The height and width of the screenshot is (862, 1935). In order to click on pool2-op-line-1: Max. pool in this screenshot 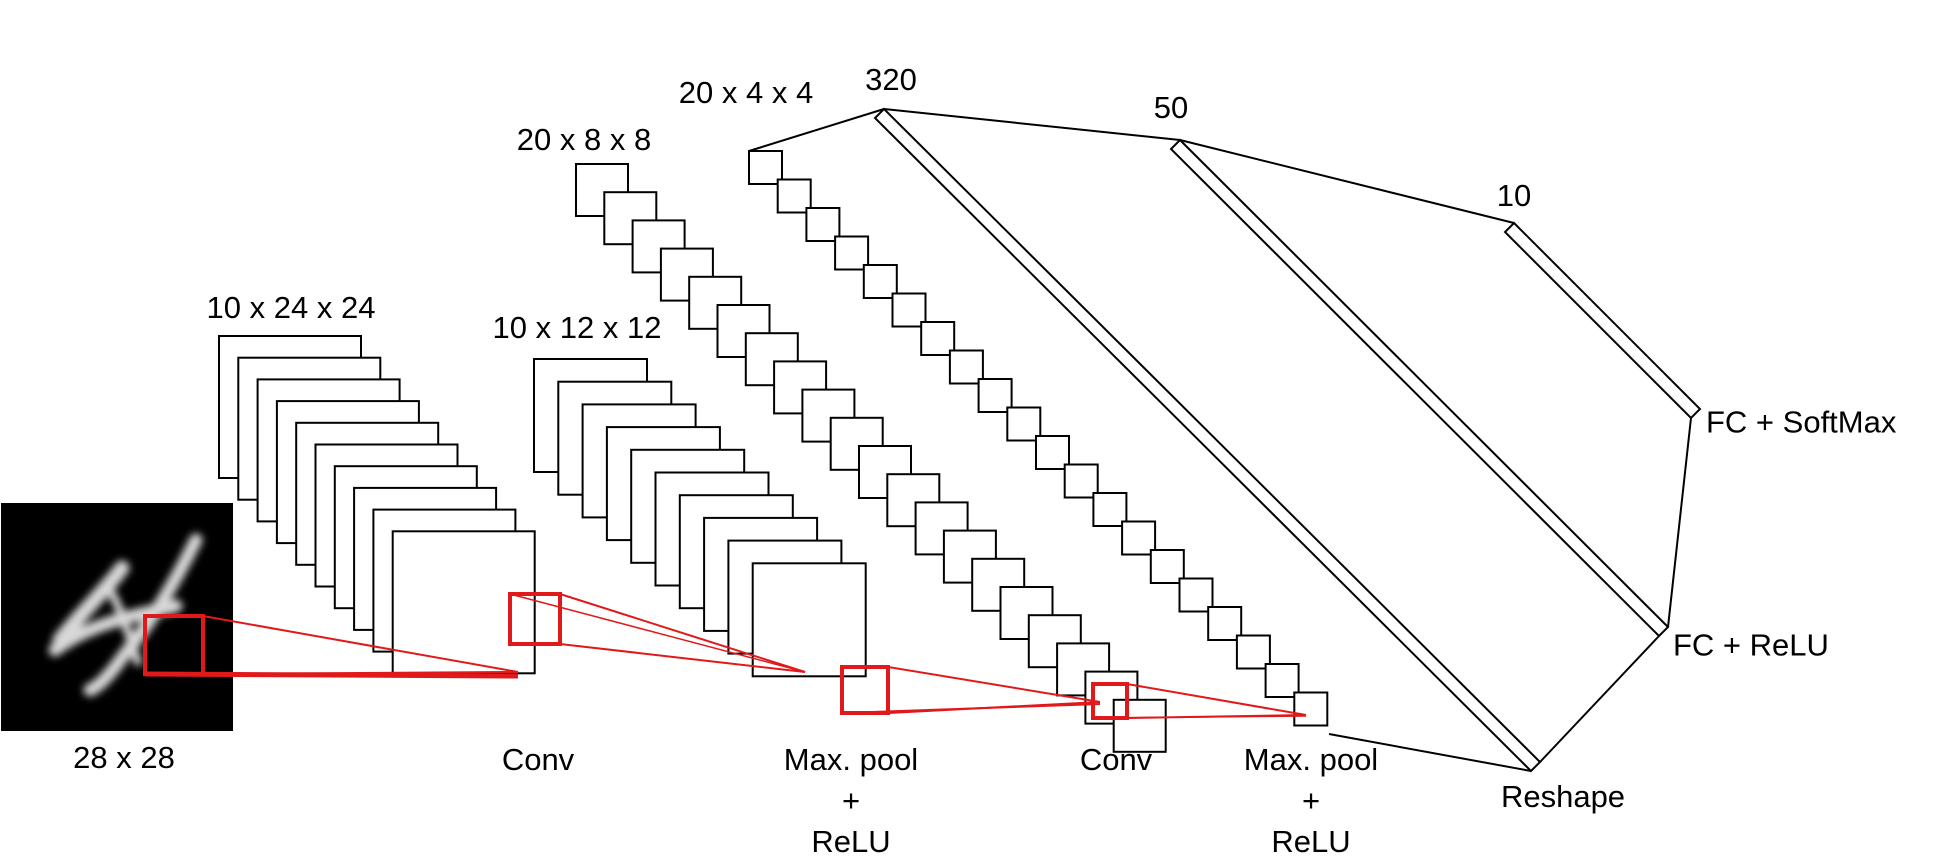, I will do `click(1311, 759)`.